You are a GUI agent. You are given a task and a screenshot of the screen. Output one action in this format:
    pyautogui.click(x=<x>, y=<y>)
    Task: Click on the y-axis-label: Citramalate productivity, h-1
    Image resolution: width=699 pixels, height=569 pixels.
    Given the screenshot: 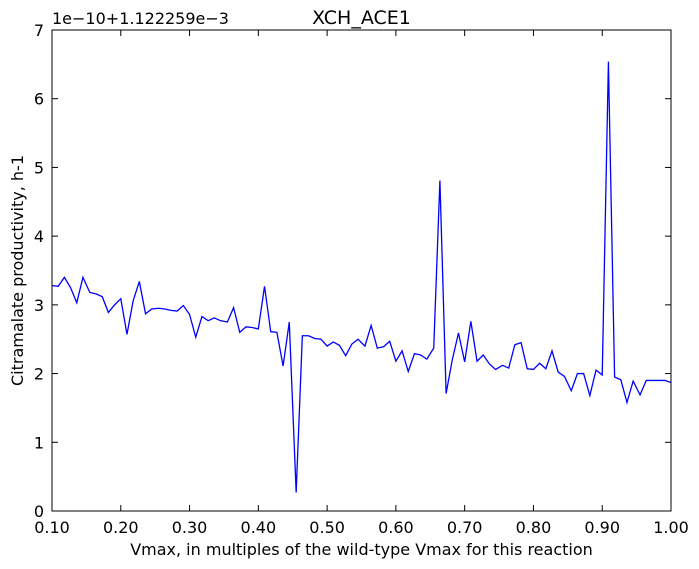 What is the action you would take?
    pyautogui.click(x=17, y=270)
    